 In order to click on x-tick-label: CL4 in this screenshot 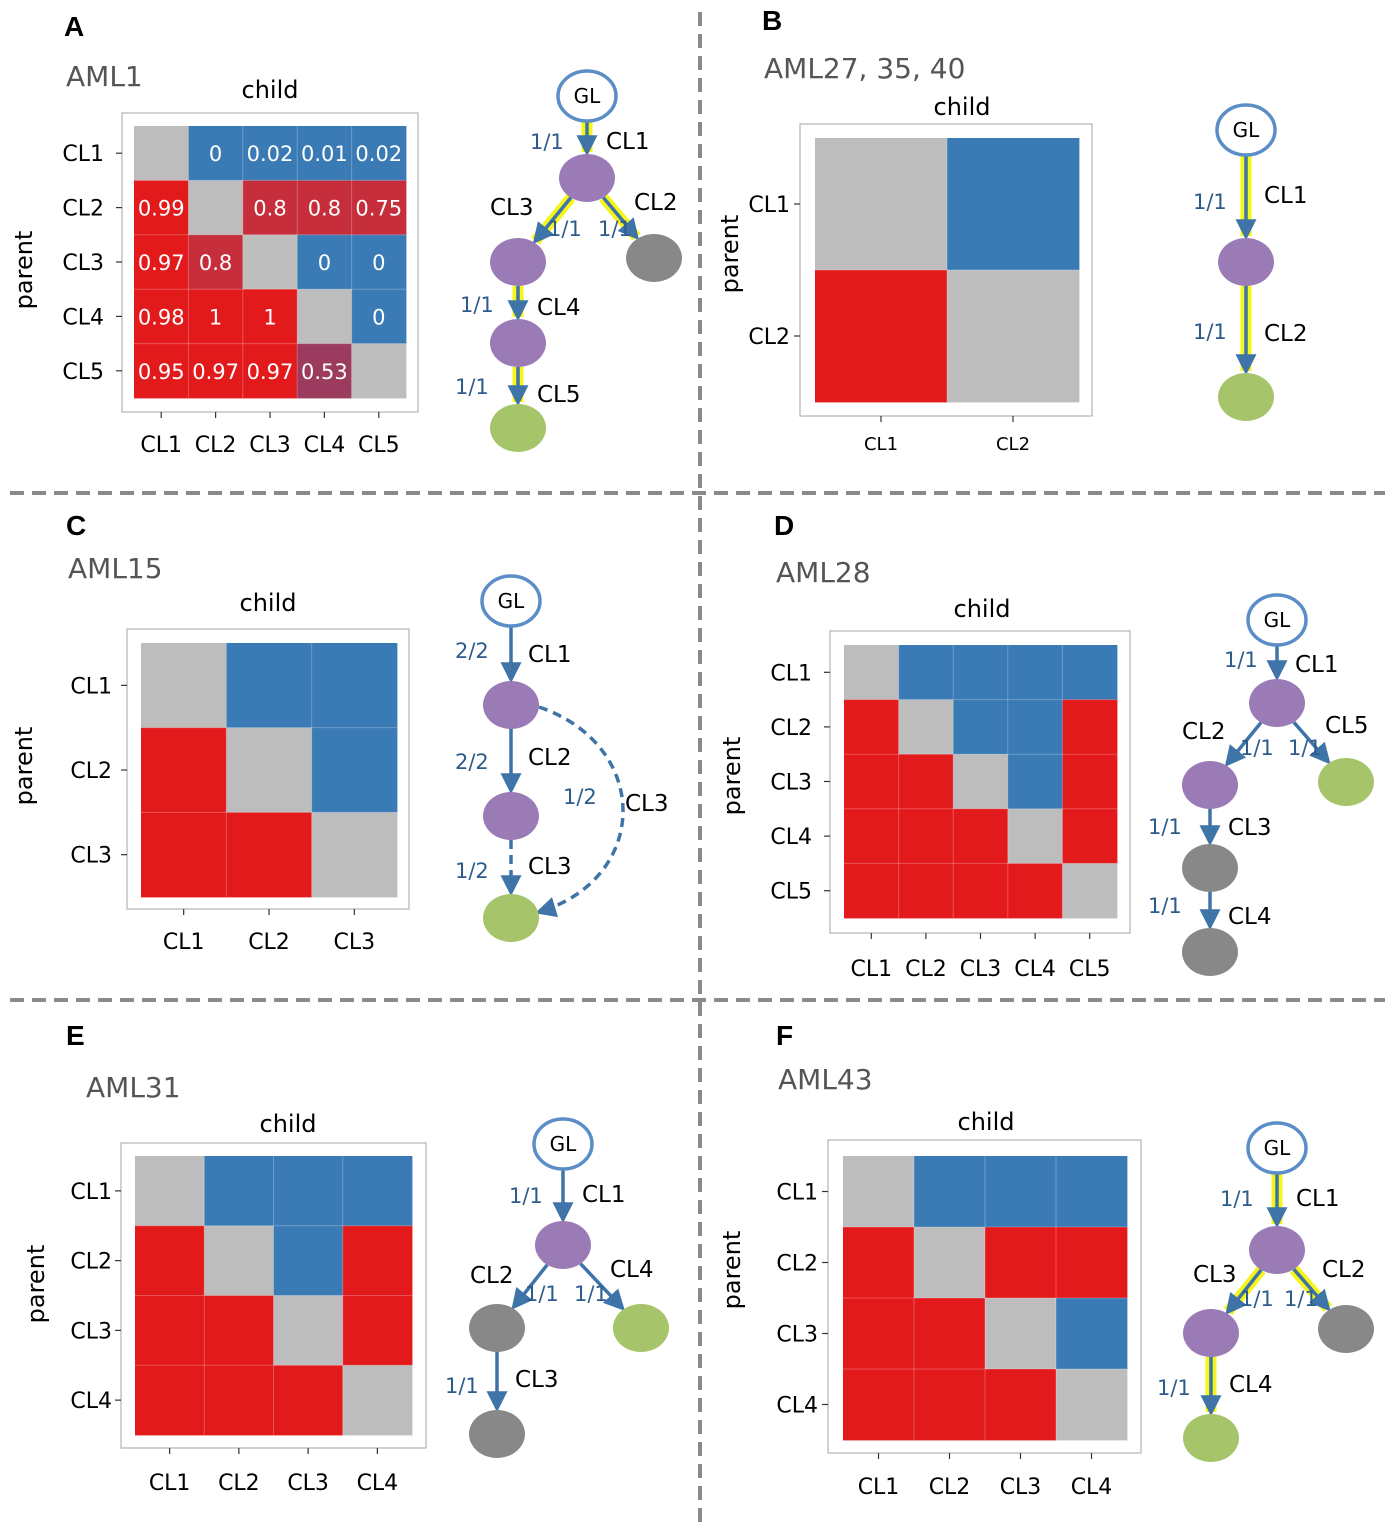, I will do `click(378, 1483)`.